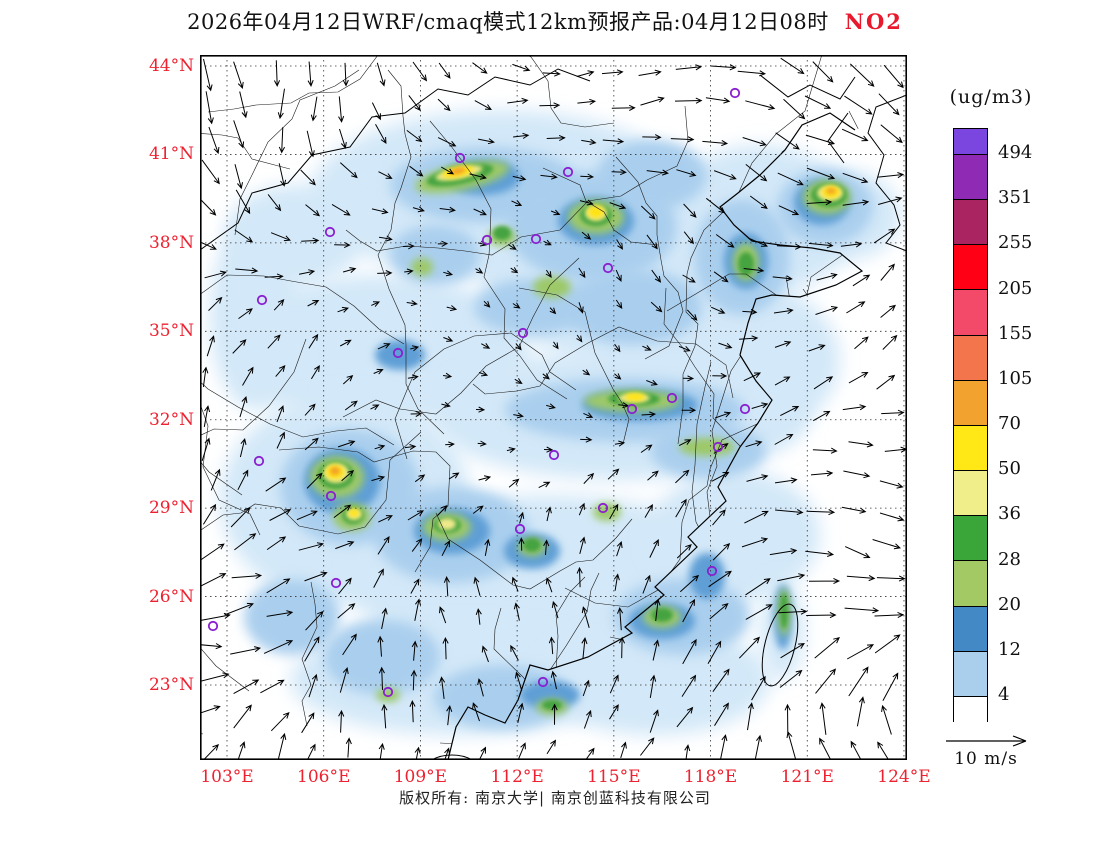 The height and width of the screenshot is (850, 1100). I want to click on lat-label: 35°N, so click(171, 331).